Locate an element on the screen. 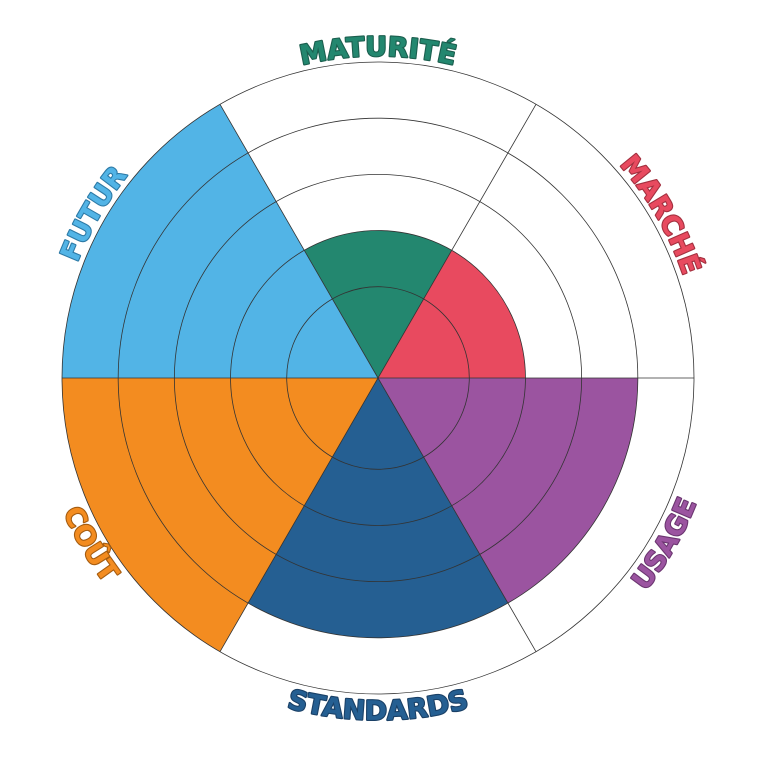 This screenshot has height=757, width=757. category-label: COÛT is located at coordinates (91, 545).